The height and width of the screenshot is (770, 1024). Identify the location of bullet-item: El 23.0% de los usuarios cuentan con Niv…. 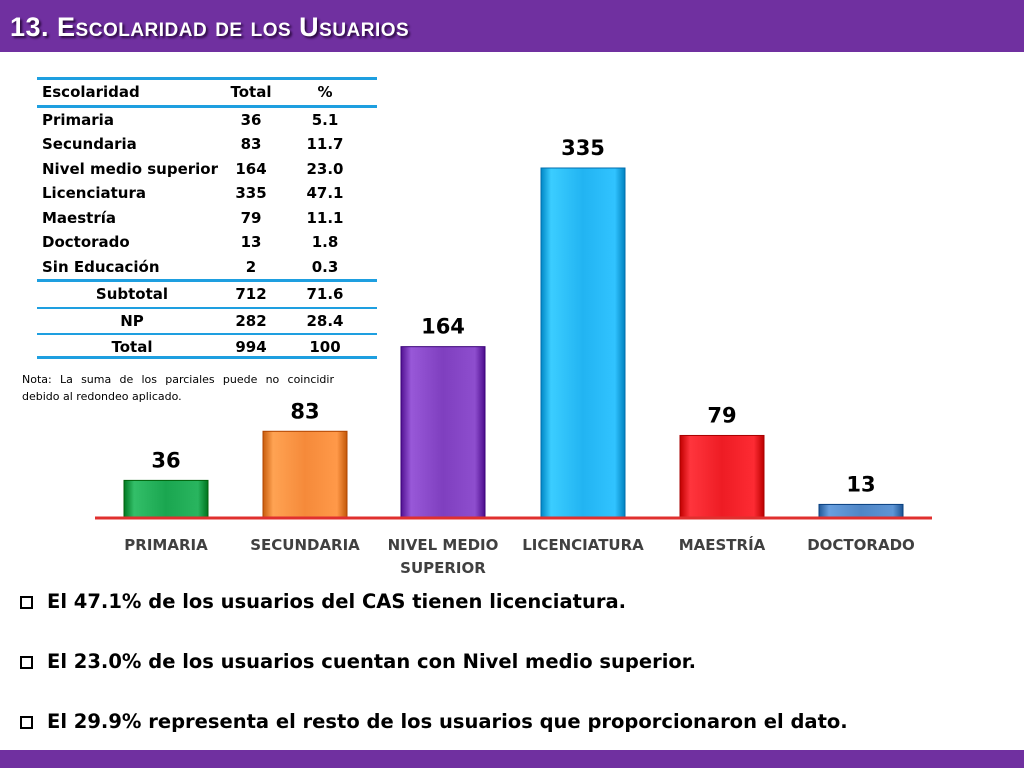
(515, 680).